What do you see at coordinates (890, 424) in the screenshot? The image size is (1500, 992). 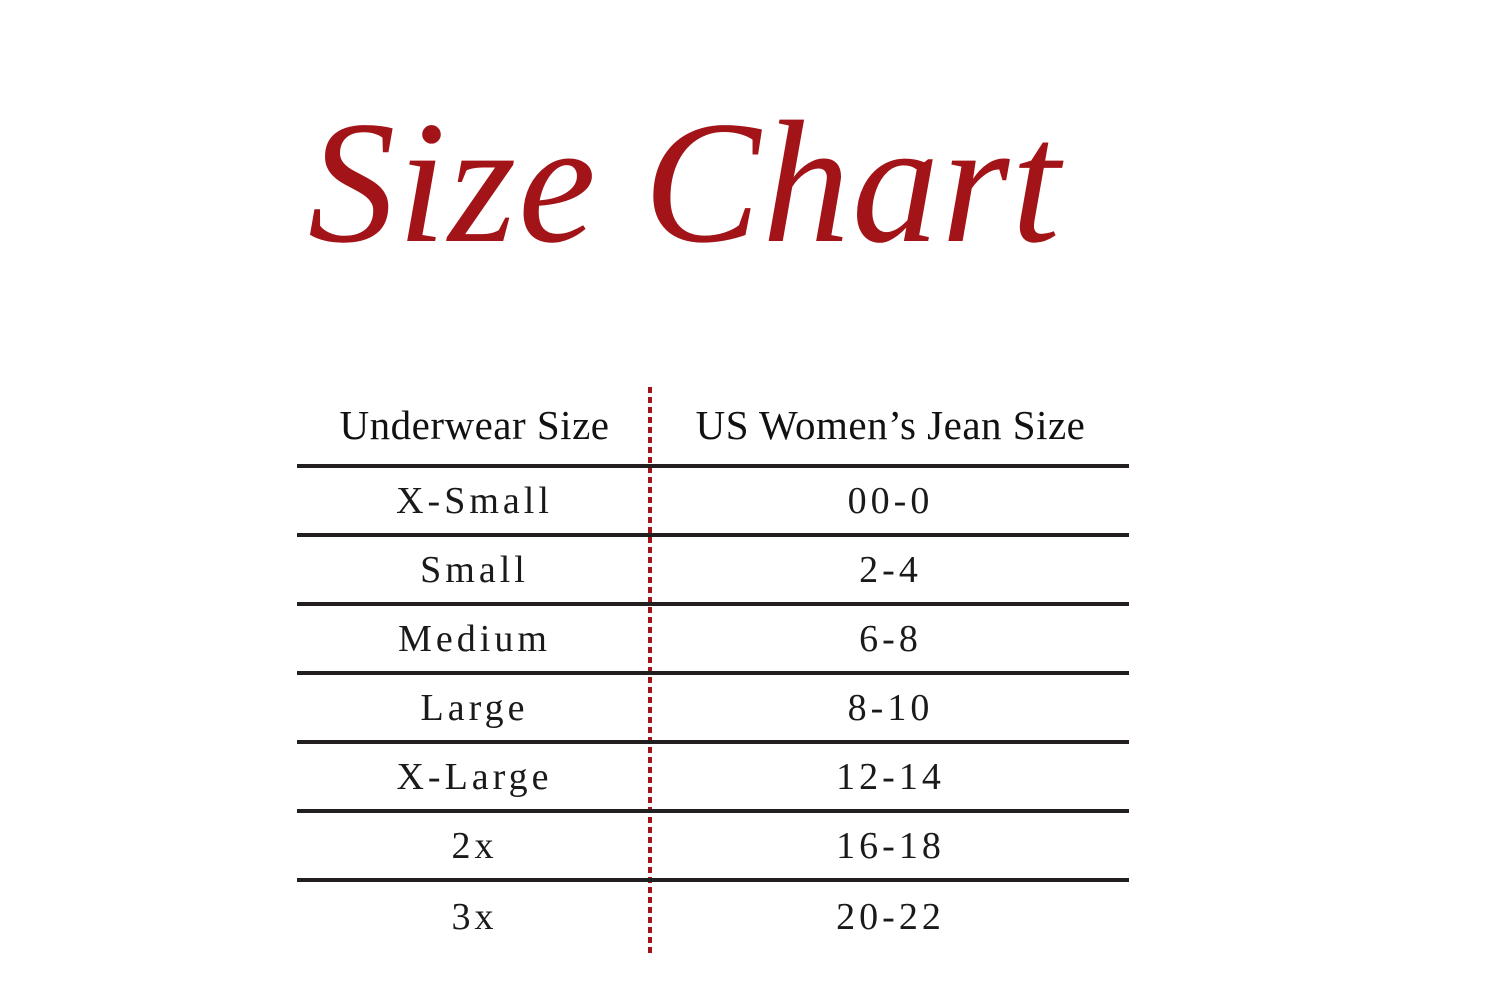 I see `header-jean-size: US Women’s Jean Size` at bounding box center [890, 424].